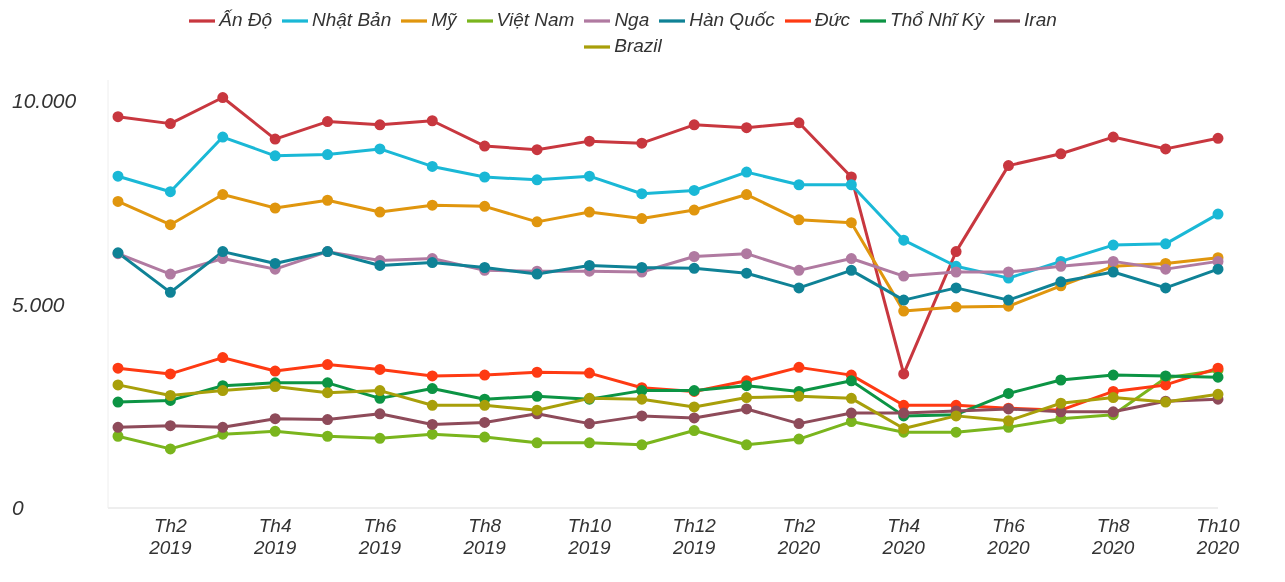  Describe the element at coordinates (732, 20) in the screenshot. I see `legend-label: Hàn Quốc` at that location.